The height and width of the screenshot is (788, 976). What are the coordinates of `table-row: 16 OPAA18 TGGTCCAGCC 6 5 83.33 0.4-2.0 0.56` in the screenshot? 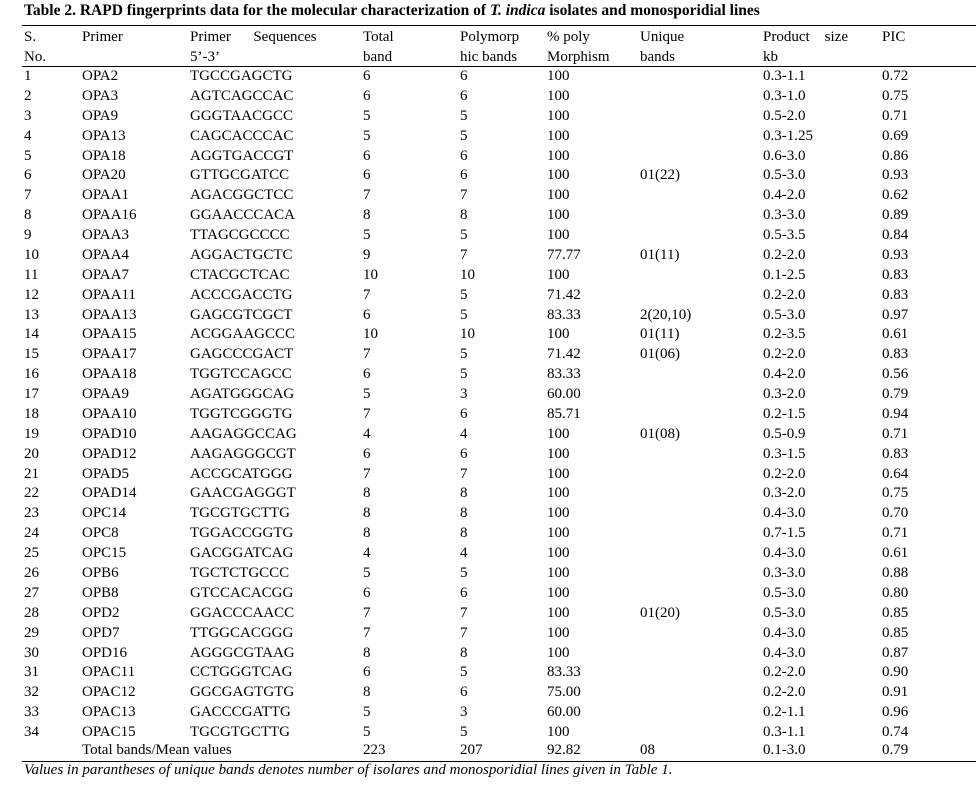 It's located at (488, 374).